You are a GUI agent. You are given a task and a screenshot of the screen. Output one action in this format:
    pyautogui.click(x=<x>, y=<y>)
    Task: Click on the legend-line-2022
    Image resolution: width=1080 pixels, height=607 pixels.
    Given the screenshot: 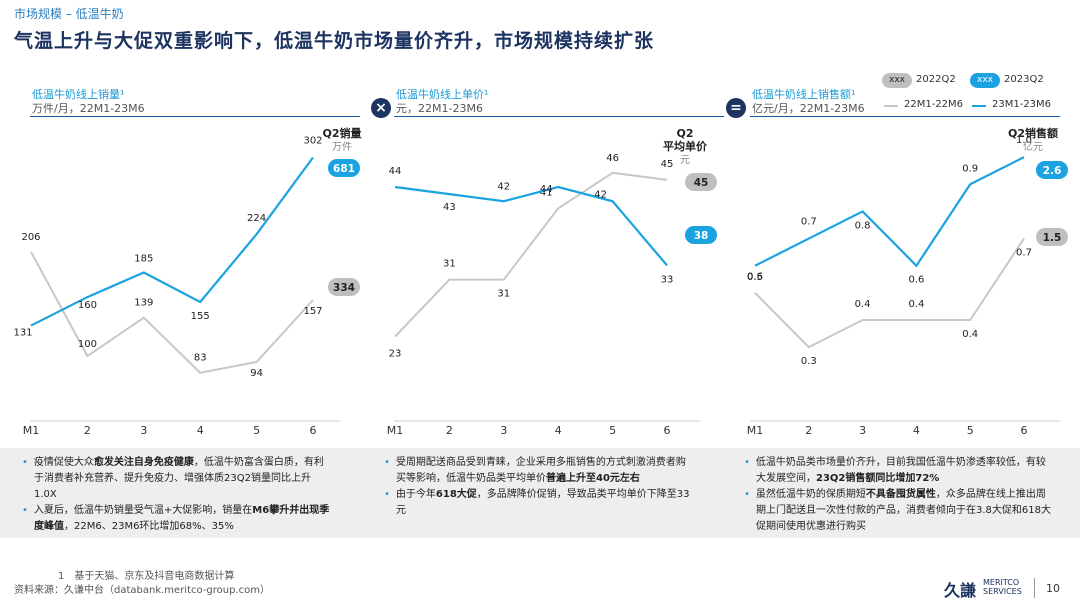 What is the action you would take?
    pyautogui.click(x=891, y=106)
    